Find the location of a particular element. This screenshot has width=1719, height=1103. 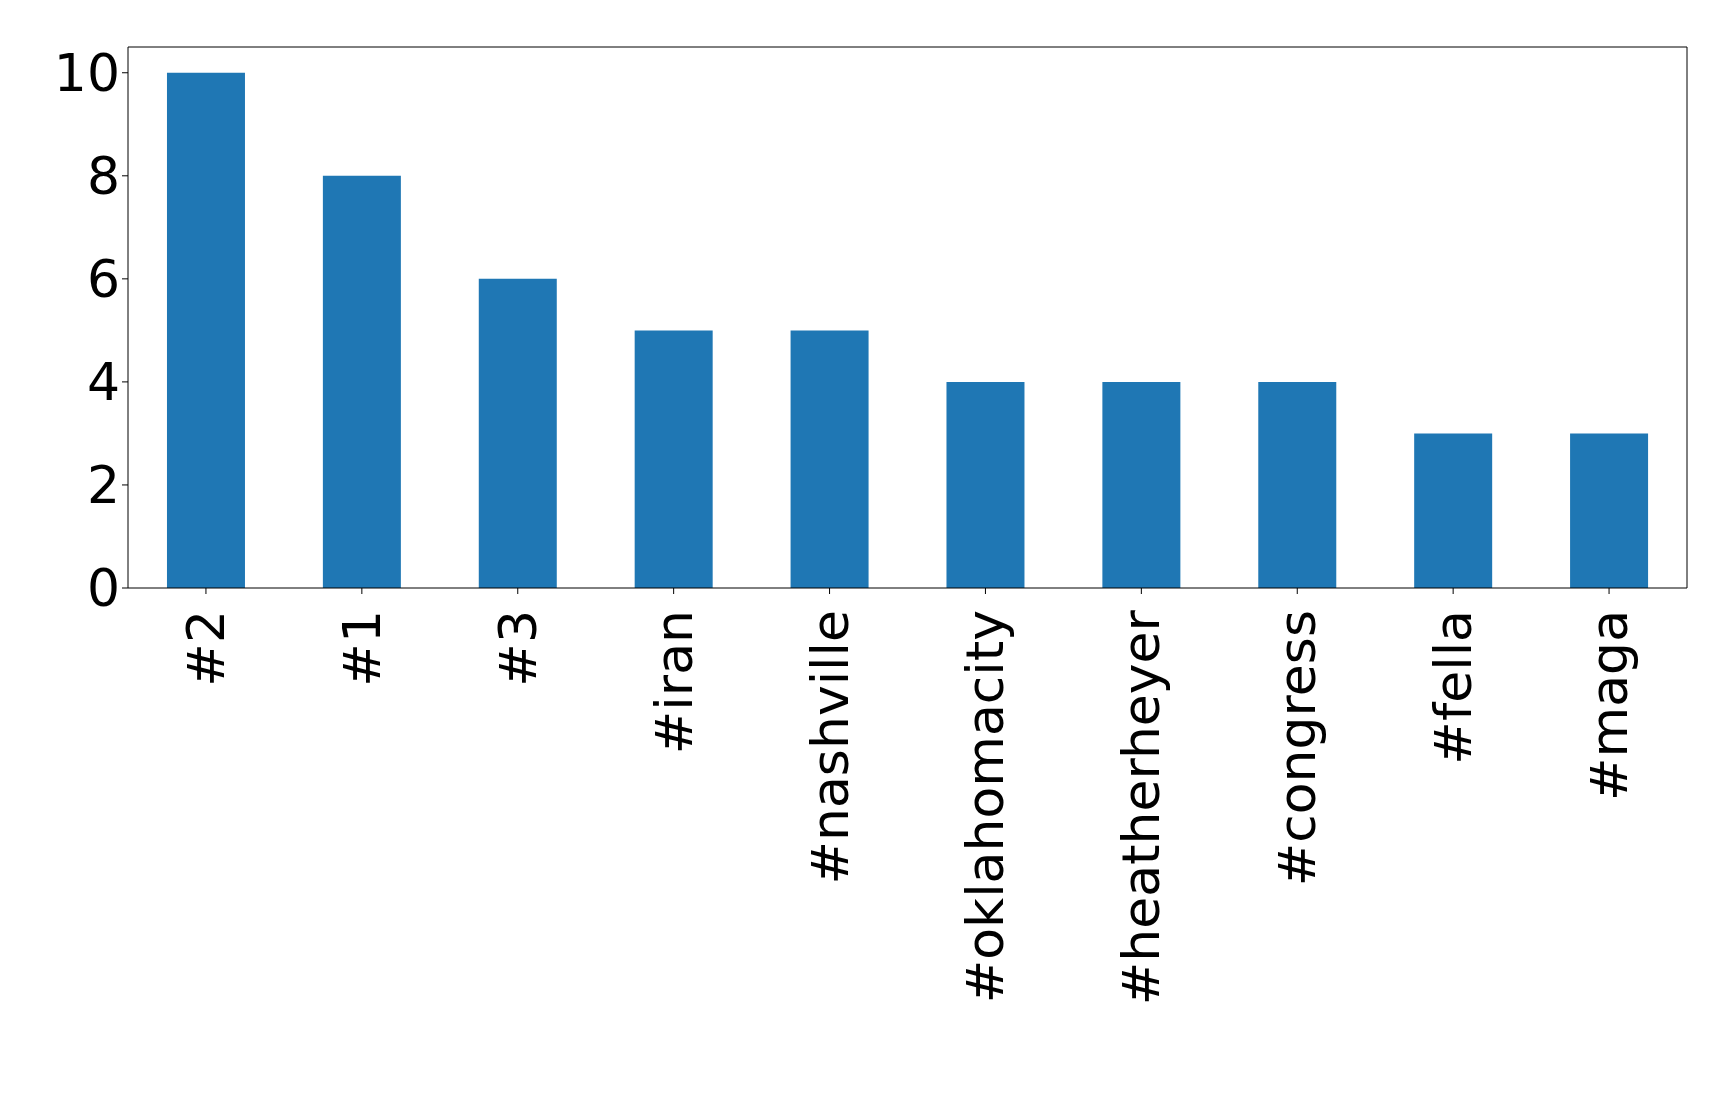

x-tick-label: #fella is located at coordinates (1453, 687).